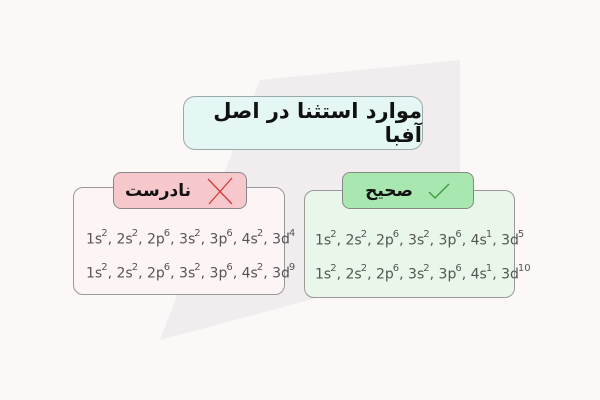  I want to click on cross-icon, so click(220, 190).